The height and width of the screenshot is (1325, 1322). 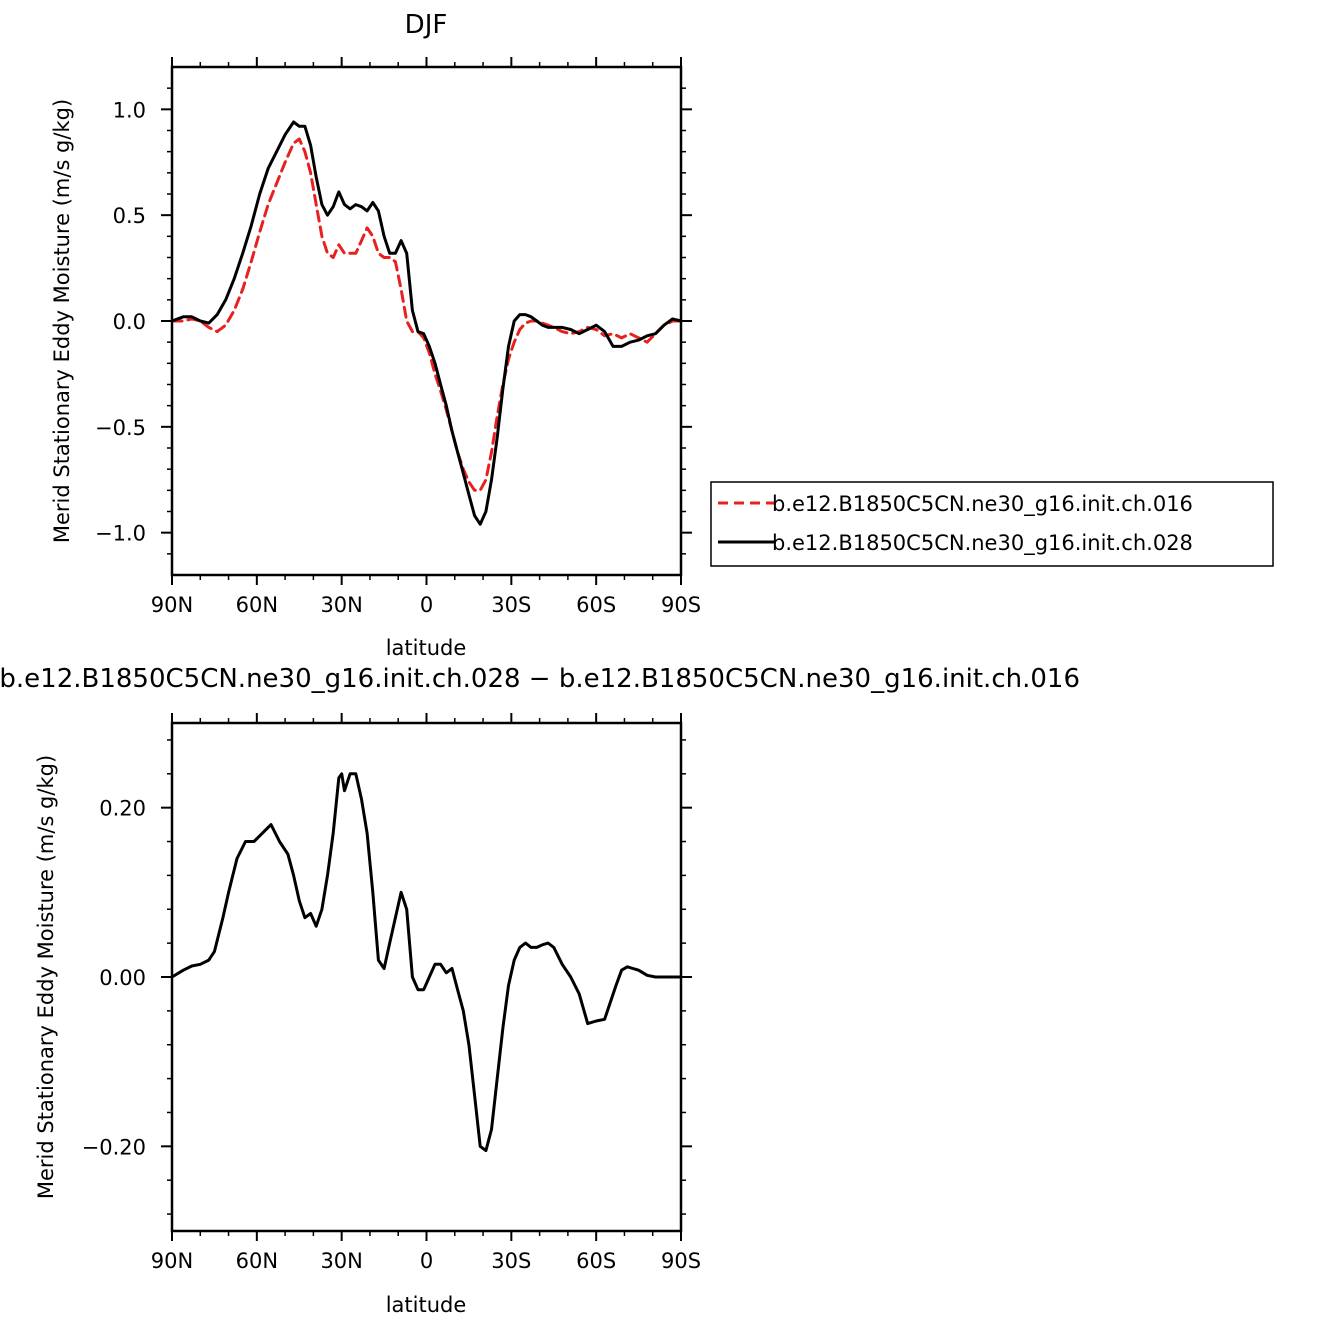 What do you see at coordinates (129, 216) in the screenshot?
I see `y-tick-label: 0.5` at bounding box center [129, 216].